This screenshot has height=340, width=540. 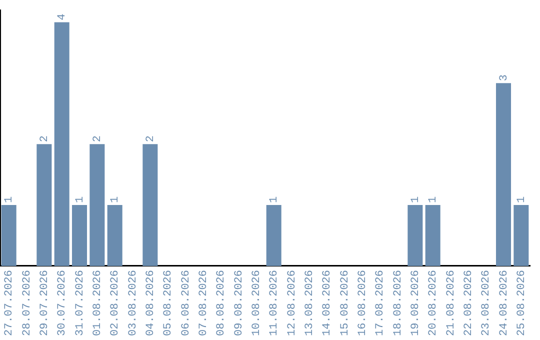 What do you see at coordinates (45, 303) in the screenshot?
I see `x-tick-label: 29.07.2026` at bounding box center [45, 303].